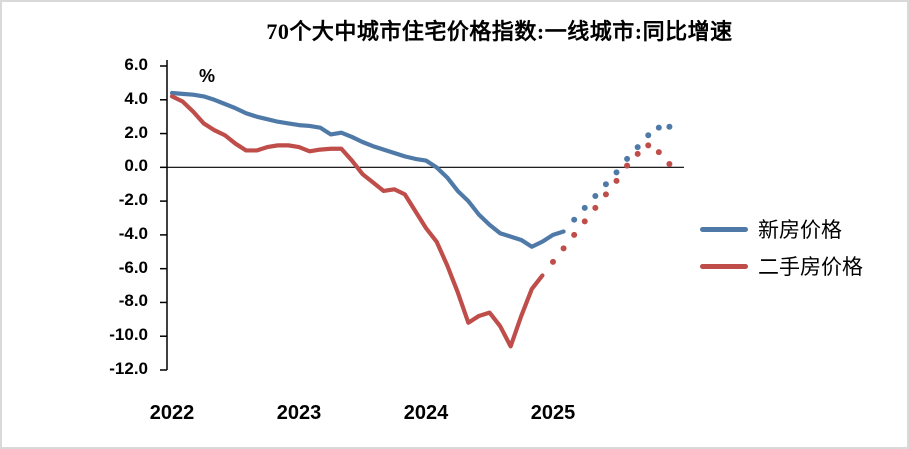 The height and width of the screenshot is (449, 909). What do you see at coordinates (800, 230) in the screenshot?
I see `legend-label-new-home-price: 新房价格` at bounding box center [800, 230].